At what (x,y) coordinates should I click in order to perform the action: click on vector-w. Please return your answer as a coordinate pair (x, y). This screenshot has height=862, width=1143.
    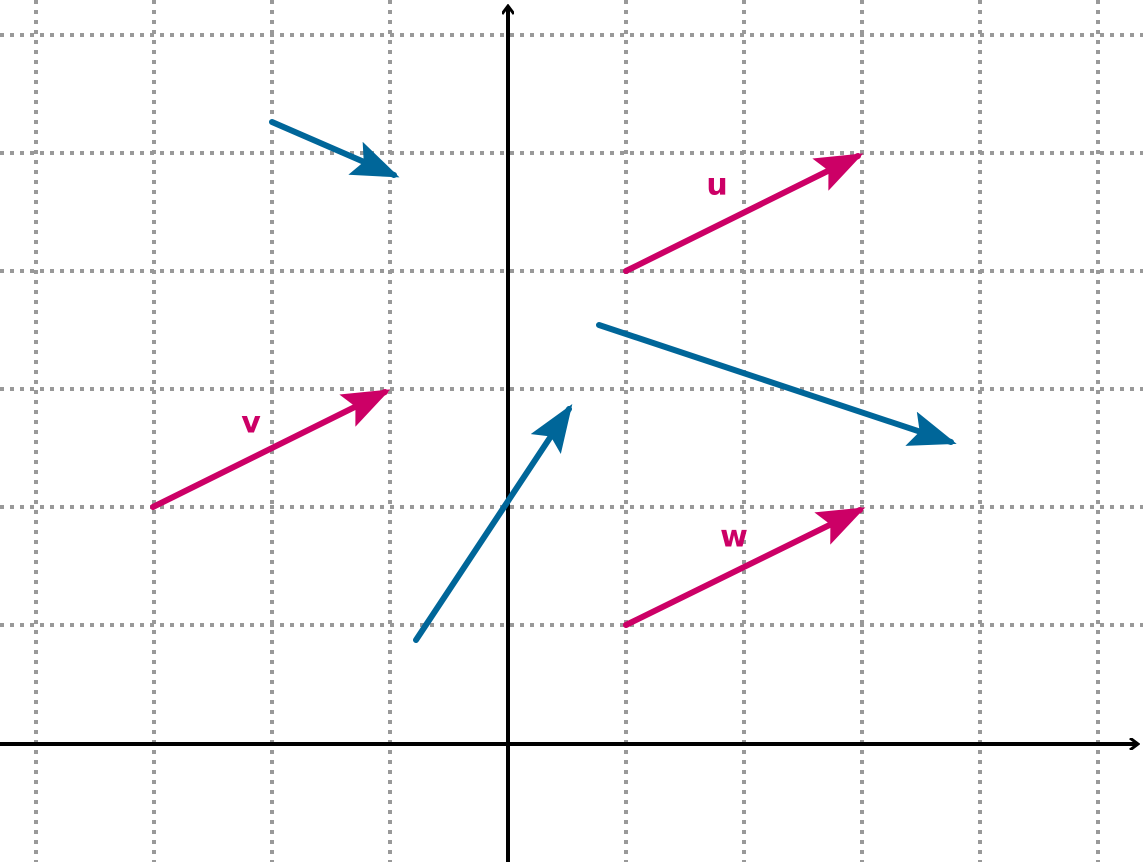
    Looking at the image, I should click on (744, 567).